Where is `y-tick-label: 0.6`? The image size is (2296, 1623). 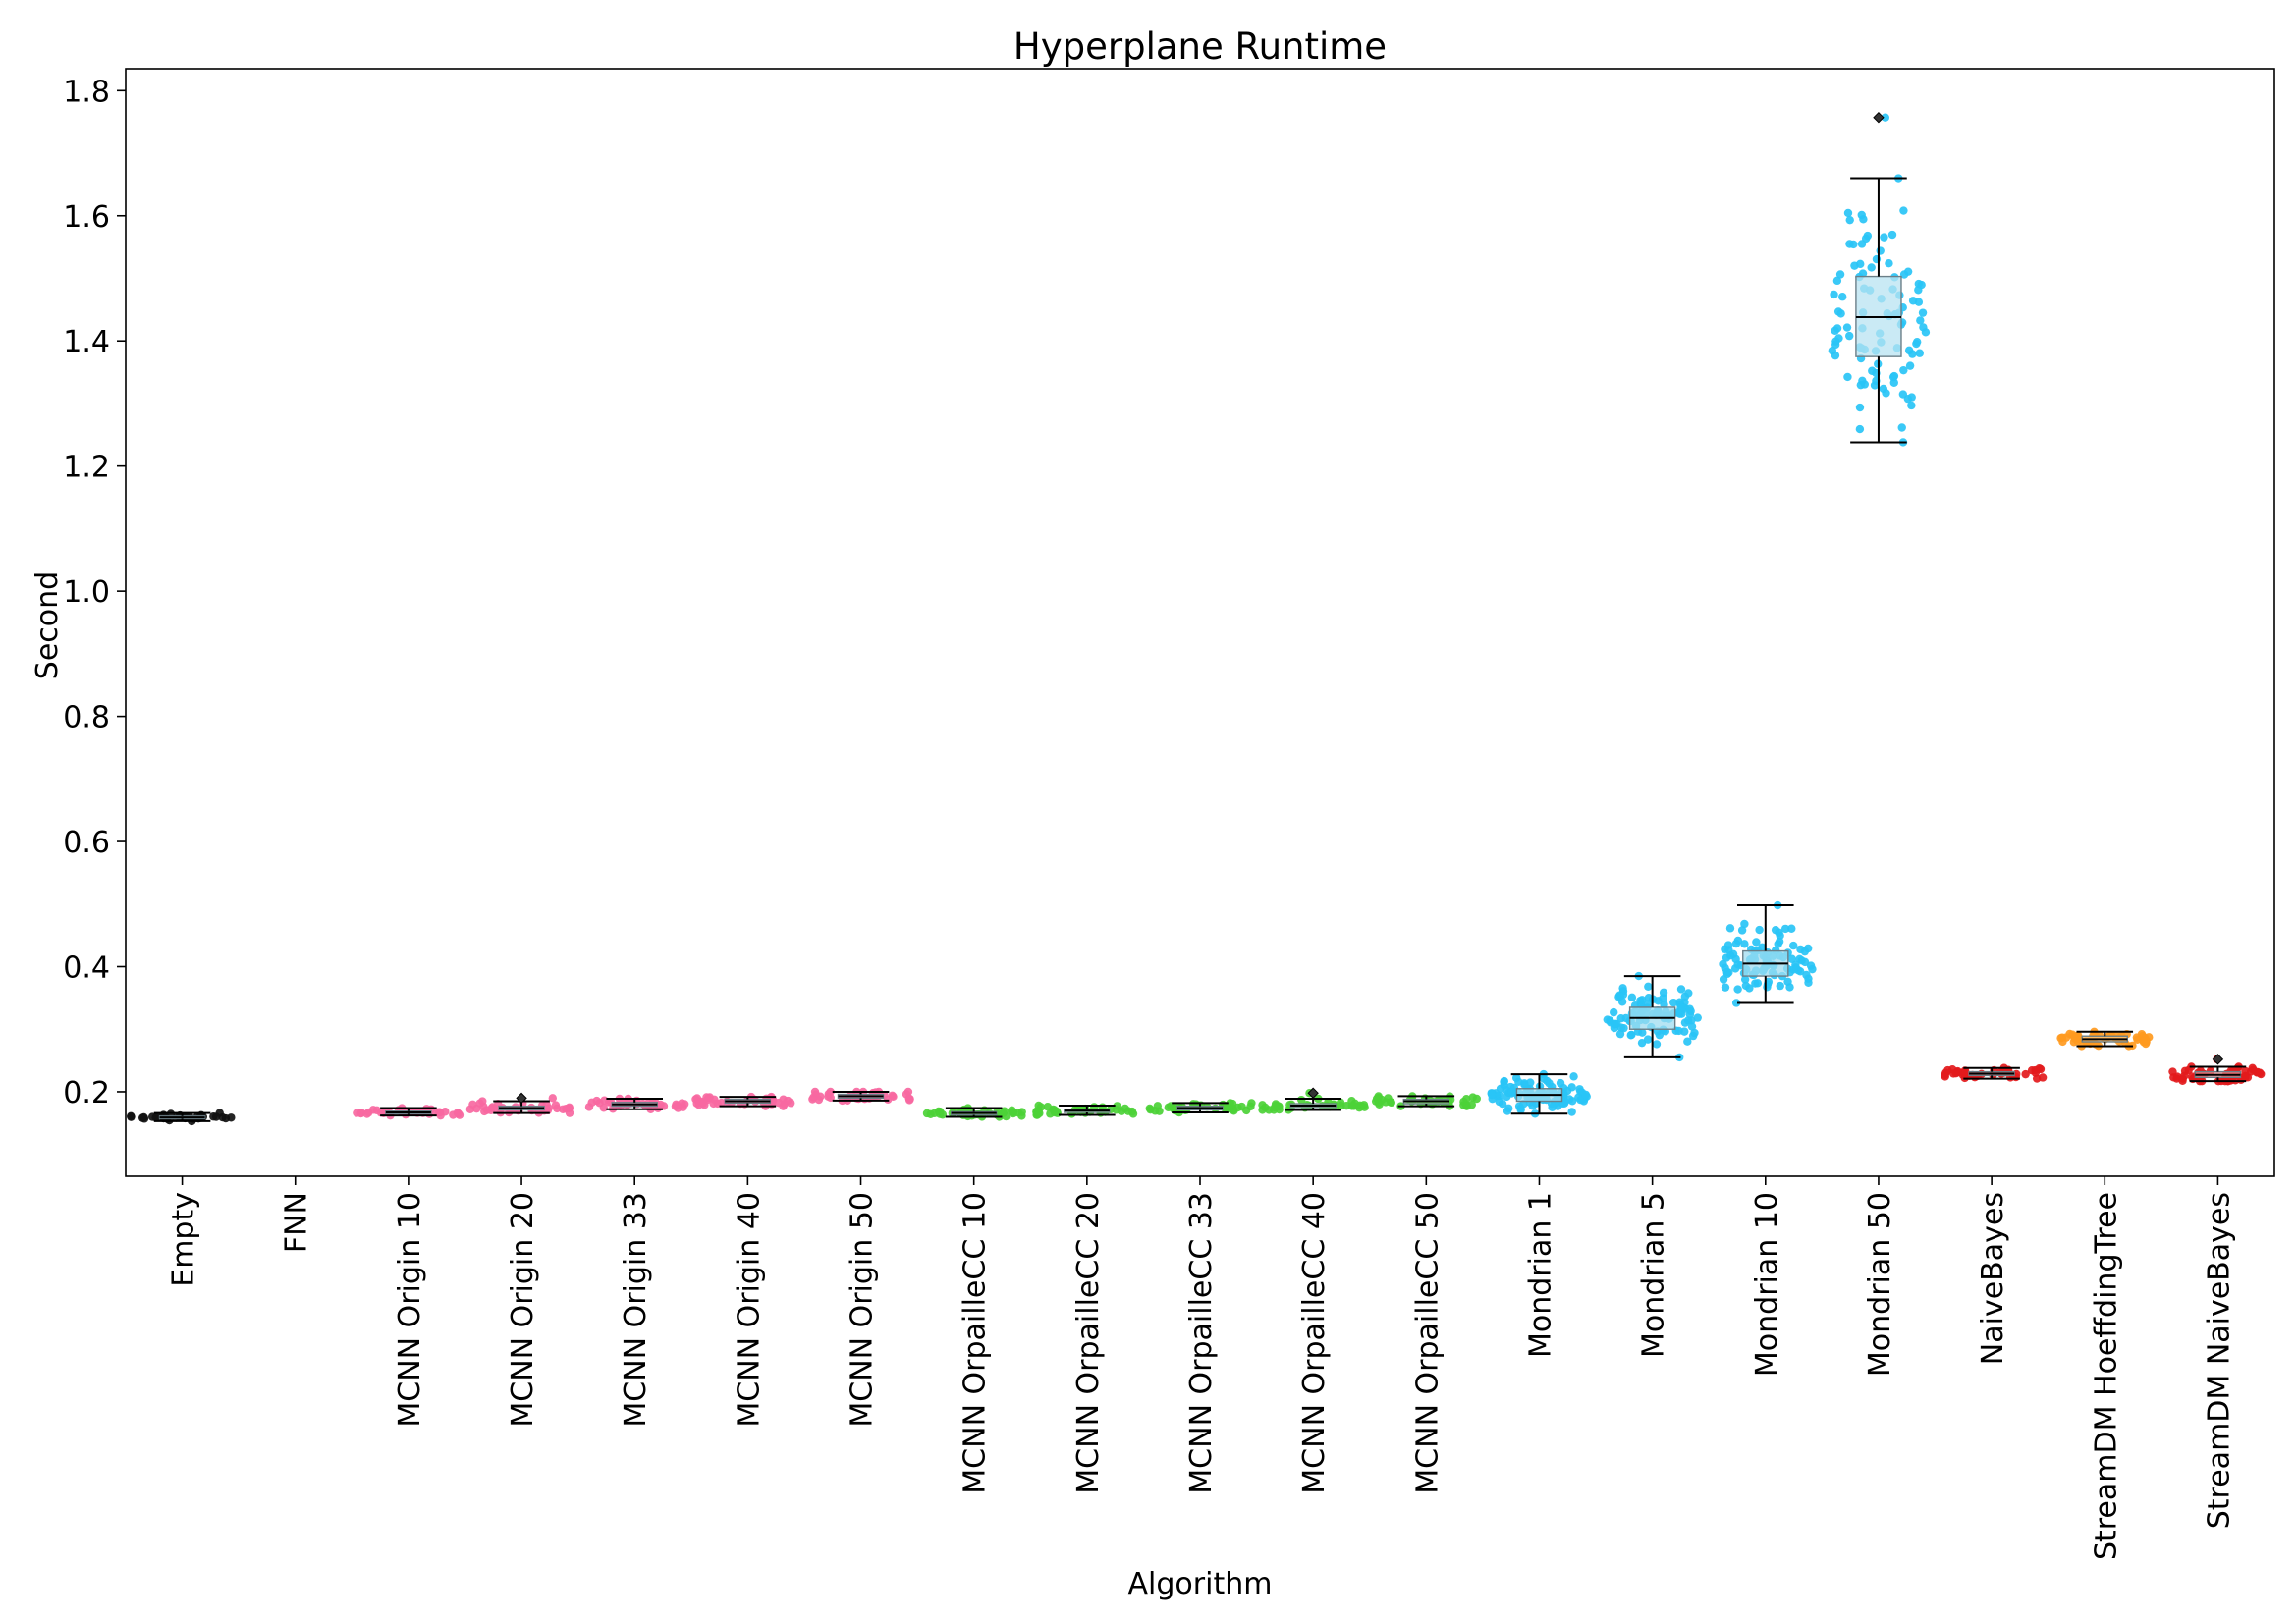 y-tick-label: 0.6 is located at coordinates (86, 843).